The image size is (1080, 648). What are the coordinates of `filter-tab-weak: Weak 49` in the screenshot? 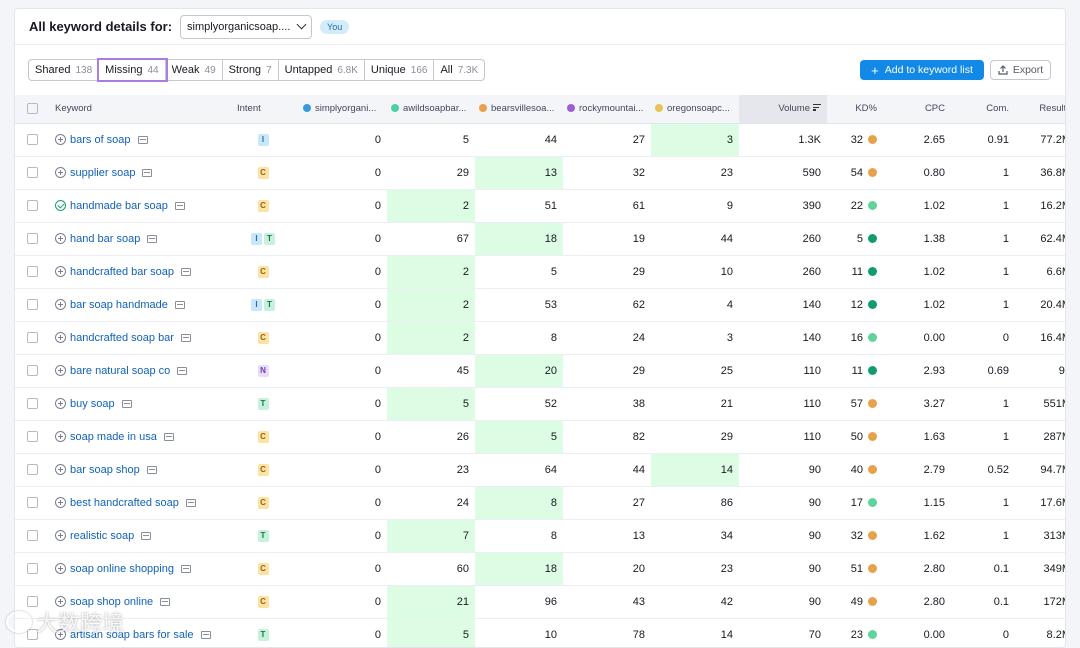 It's located at (194, 70).